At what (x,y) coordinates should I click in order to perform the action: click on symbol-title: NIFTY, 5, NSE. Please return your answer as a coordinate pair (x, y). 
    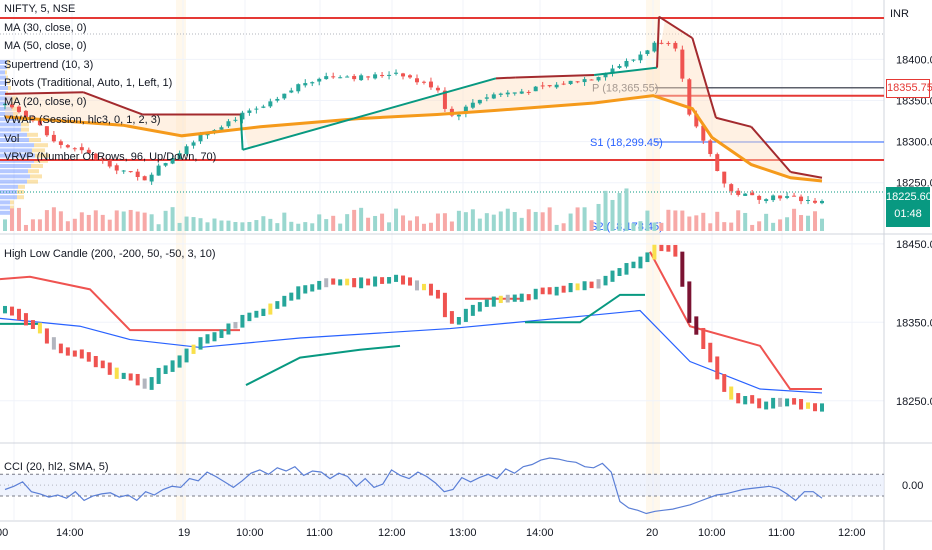
    Looking at the image, I should click on (40, 9).